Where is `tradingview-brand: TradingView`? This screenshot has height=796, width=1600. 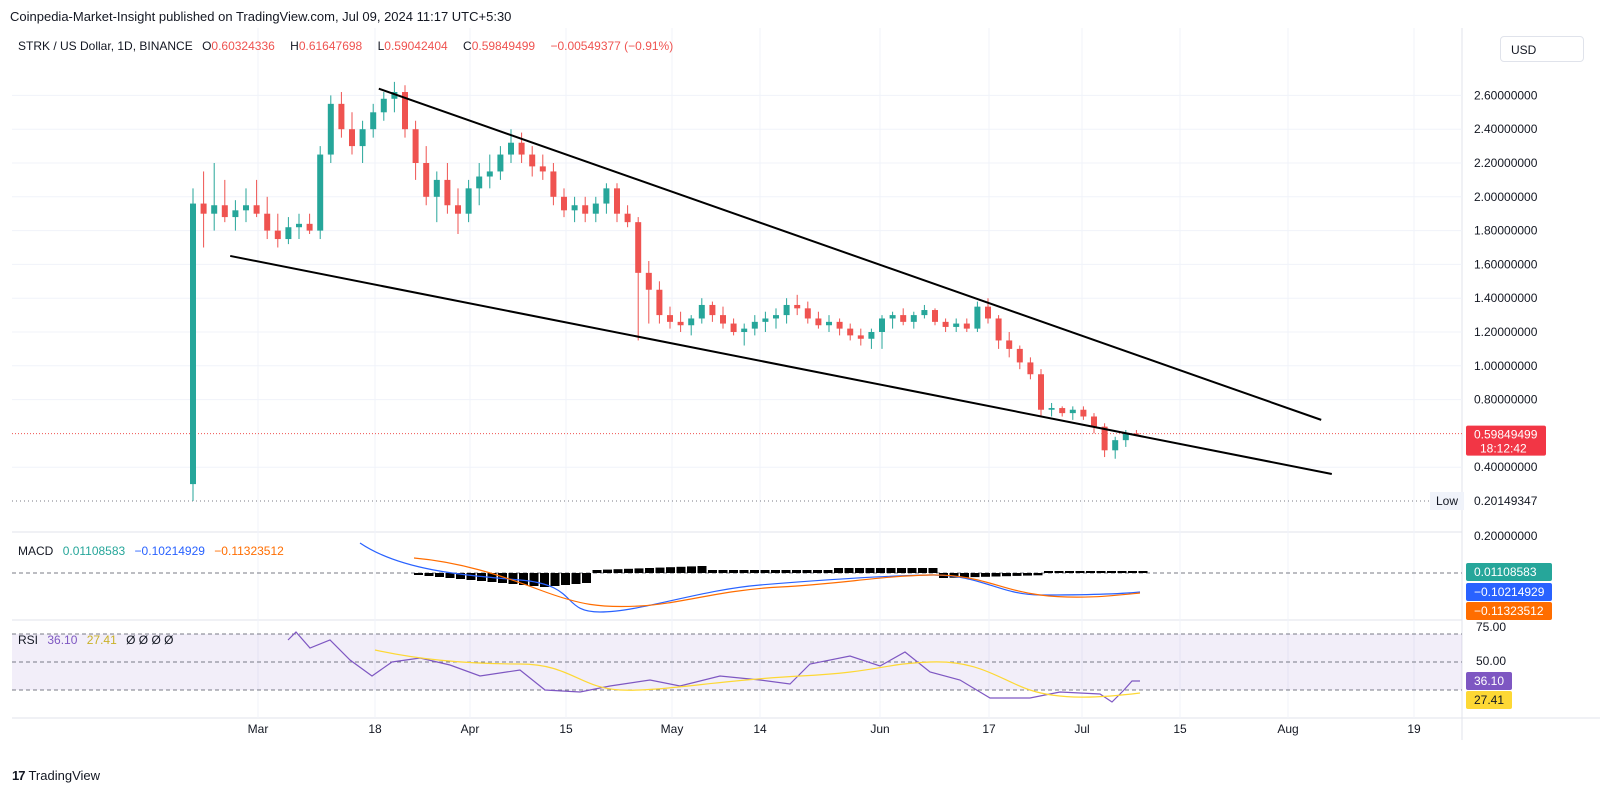 tradingview-brand: TradingView is located at coordinates (64, 775).